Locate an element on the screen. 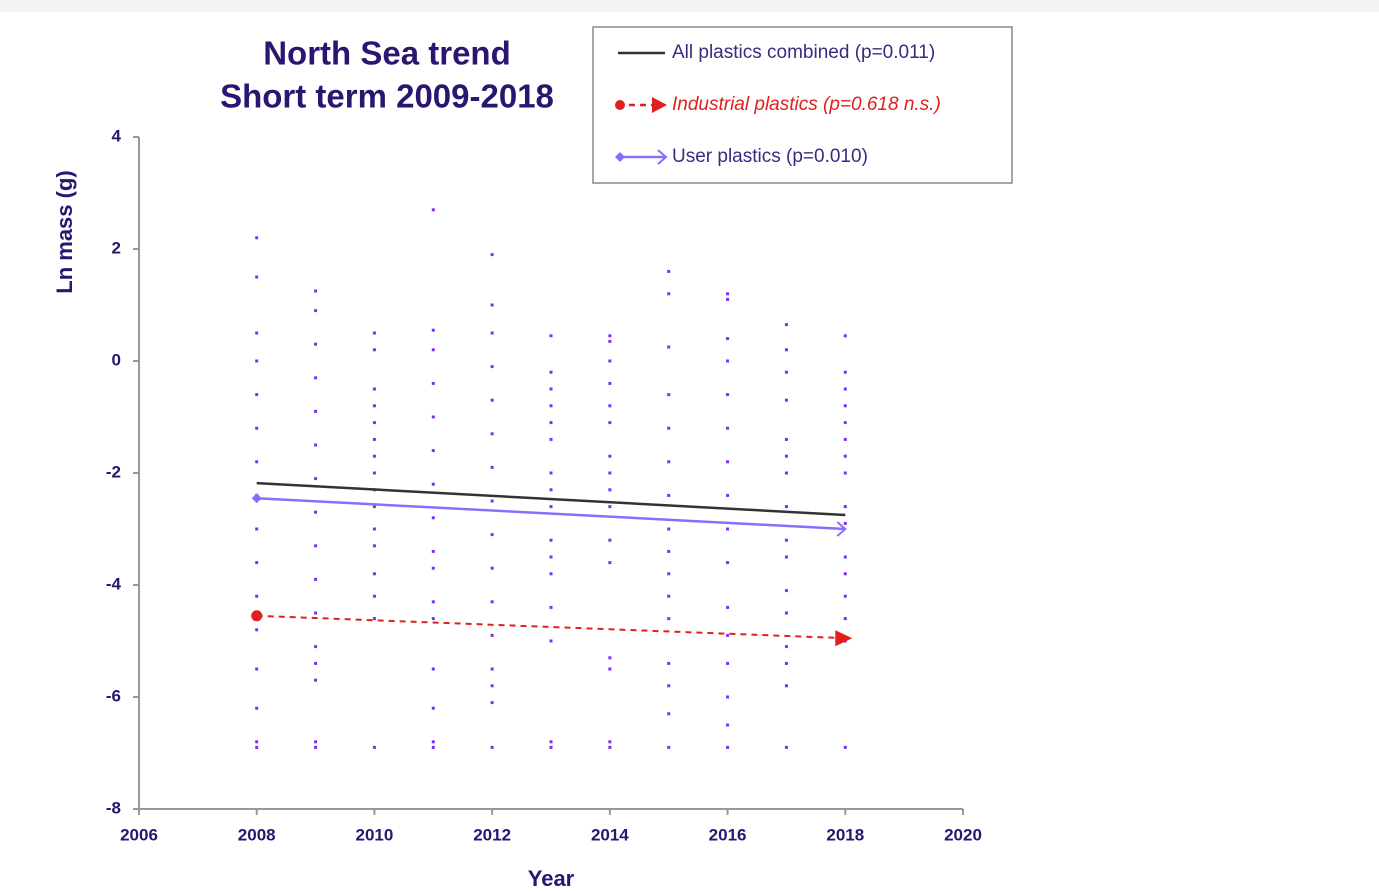 This screenshot has width=1379, height=892. top-band is located at coordinates (689, 6).